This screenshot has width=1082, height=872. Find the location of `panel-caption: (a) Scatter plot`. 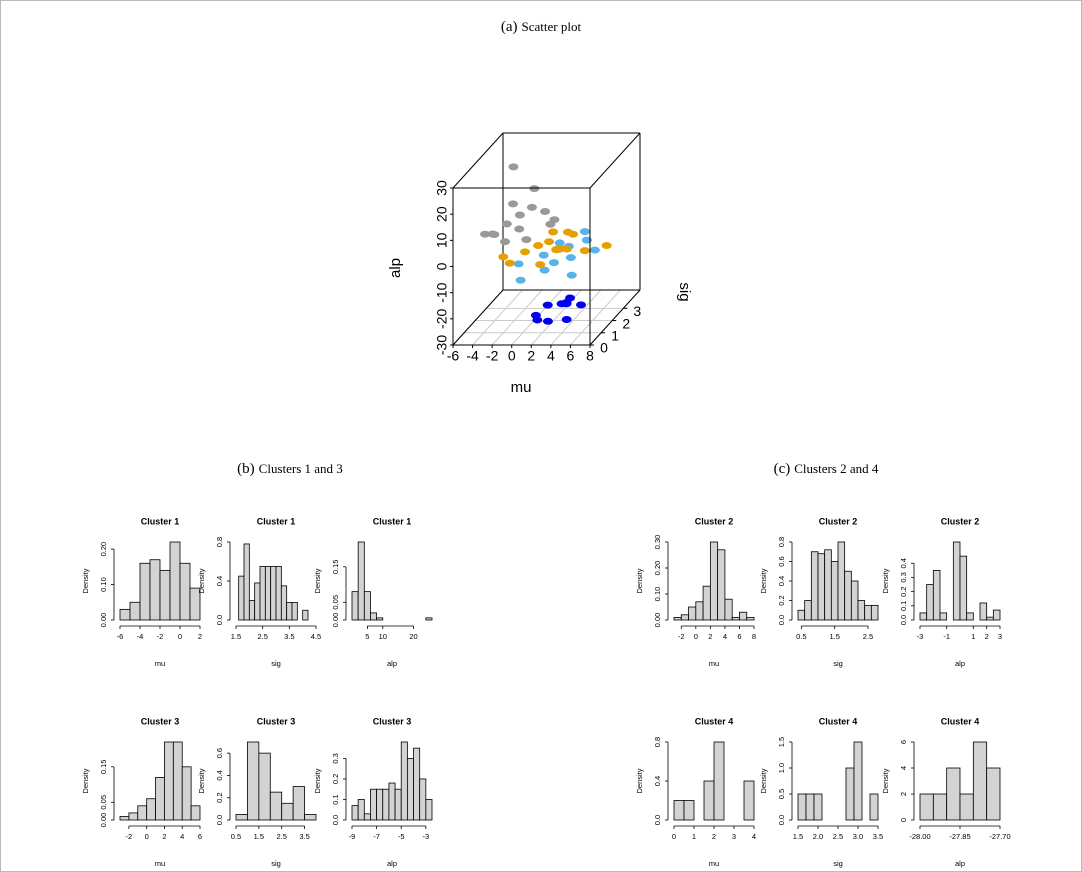

panel-caption: (a) Scatter plot is located at coordinates (541, 27).